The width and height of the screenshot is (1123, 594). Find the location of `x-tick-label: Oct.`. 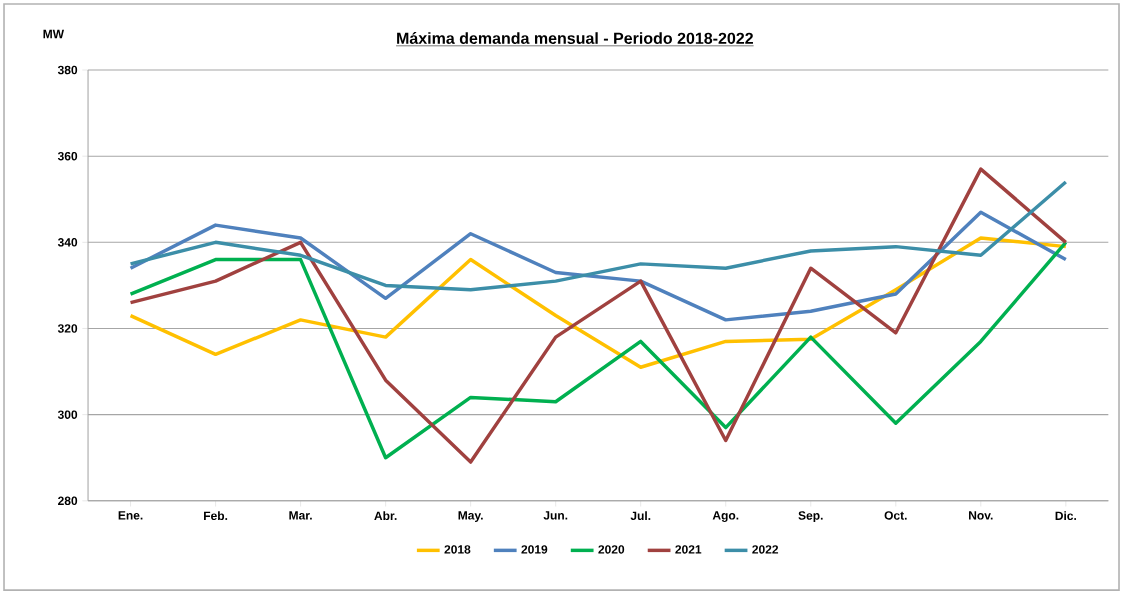

x-tick-label: Oct. is located at coordinates (895, 515).